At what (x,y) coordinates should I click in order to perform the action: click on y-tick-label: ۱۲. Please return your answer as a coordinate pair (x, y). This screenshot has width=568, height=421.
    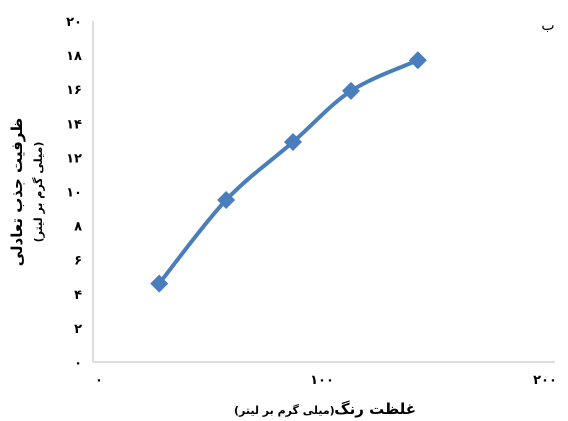
    Looking at the image, I should click on (74, 158).